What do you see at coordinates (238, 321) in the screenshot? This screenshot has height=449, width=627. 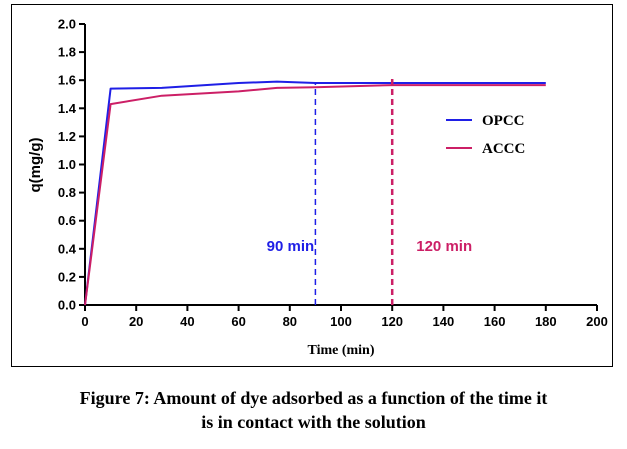 I see `x-tick-label: 60` at bounding box center [238, 321].